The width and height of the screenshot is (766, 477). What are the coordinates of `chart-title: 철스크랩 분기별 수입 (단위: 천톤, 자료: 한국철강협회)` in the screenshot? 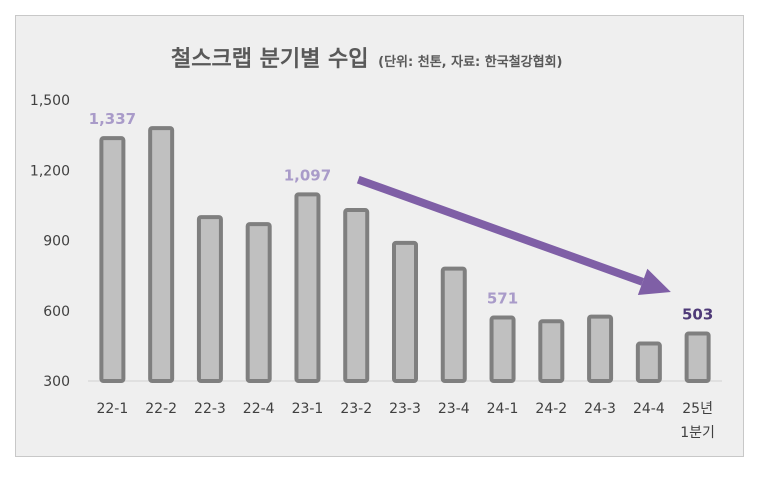 It's located at (366, 59).